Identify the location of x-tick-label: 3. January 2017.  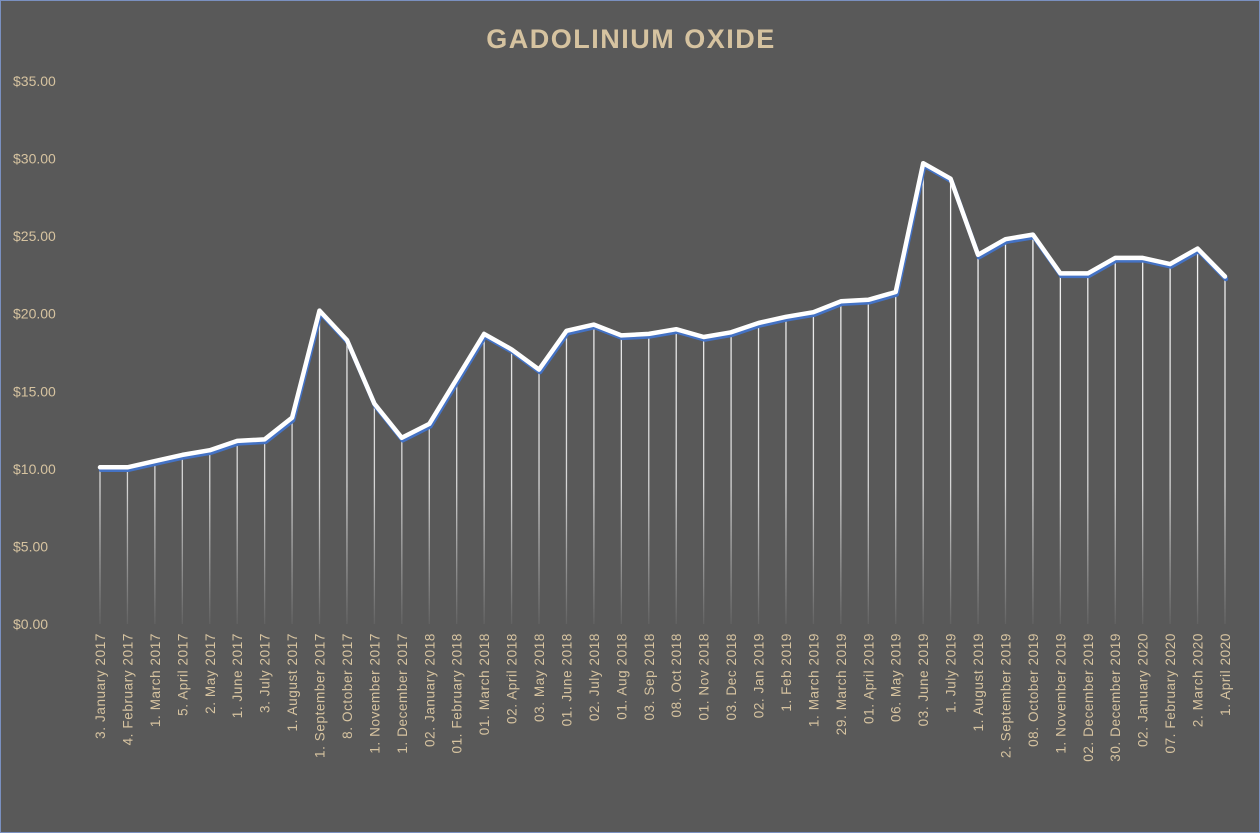
(100, 686).